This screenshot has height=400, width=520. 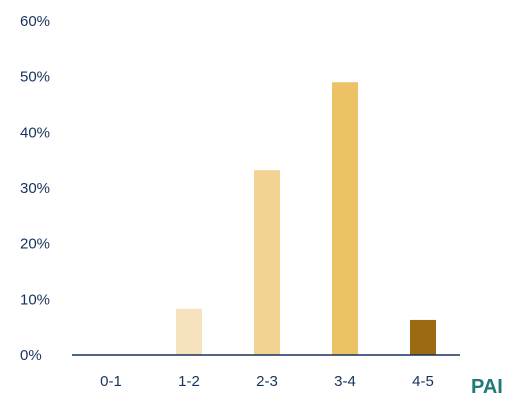 I want to click on y-tick-label: 60%, so click(x=35, y=21).